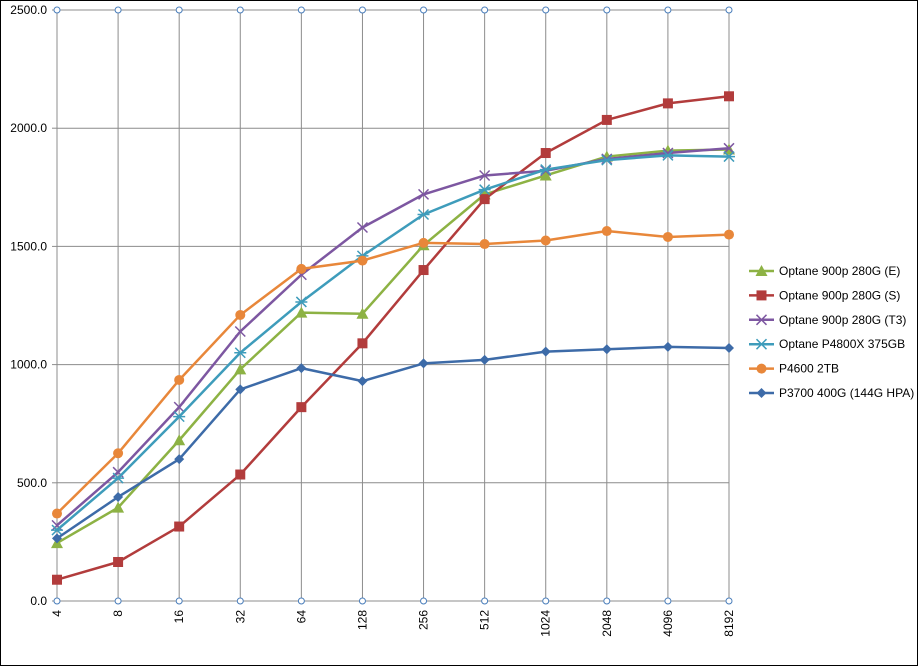 The height and width of the screenshot is (666, 918). What do you see at coordinates (38, 601) in the screenshot?
I see `y-tick-label: 0.0` at bounding box center [38, 601].